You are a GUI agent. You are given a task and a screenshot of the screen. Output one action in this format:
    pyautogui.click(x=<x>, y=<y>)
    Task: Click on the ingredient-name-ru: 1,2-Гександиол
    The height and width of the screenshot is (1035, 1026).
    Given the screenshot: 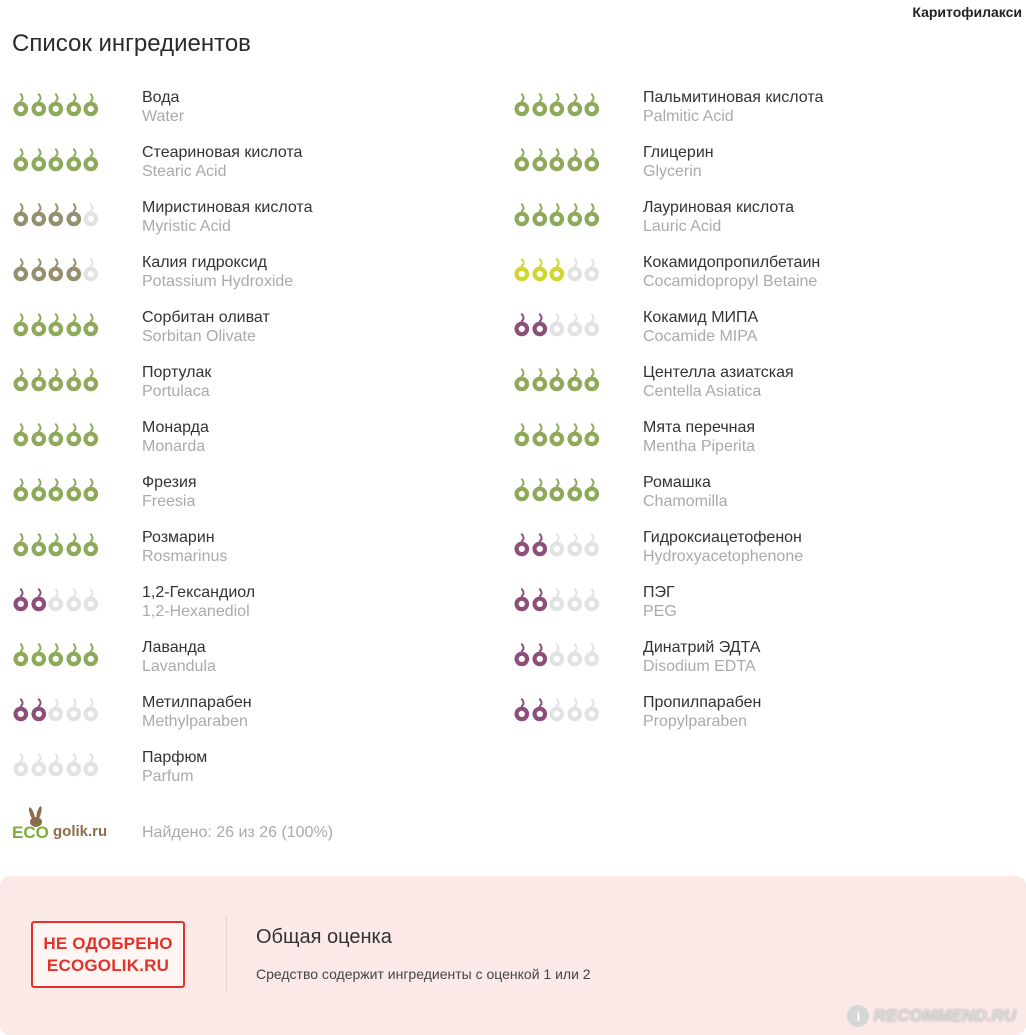 What is the action you would take?
    pyautogui.click(x=199, y=592)
    